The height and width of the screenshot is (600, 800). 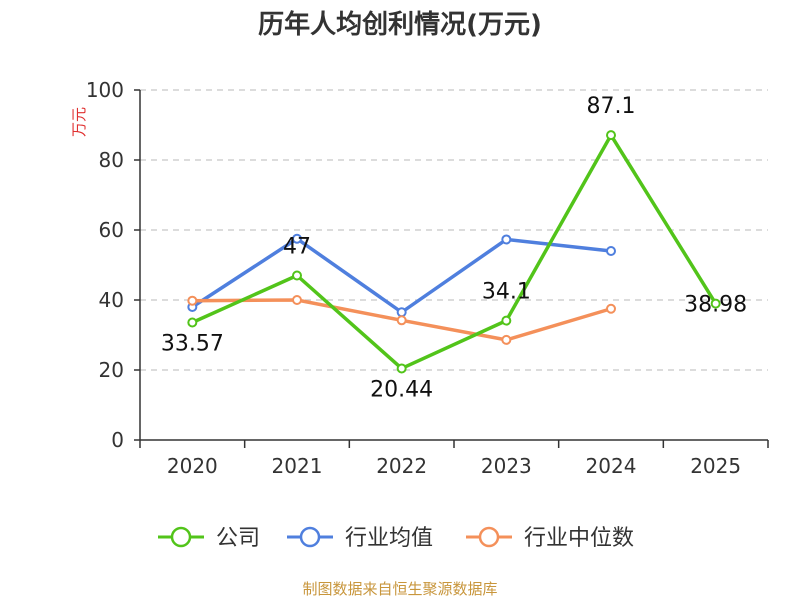 What do you see at coordinates (192, 344) in the screenshot?
I see `data-label: 33.57` at bounding box center [192, 344].